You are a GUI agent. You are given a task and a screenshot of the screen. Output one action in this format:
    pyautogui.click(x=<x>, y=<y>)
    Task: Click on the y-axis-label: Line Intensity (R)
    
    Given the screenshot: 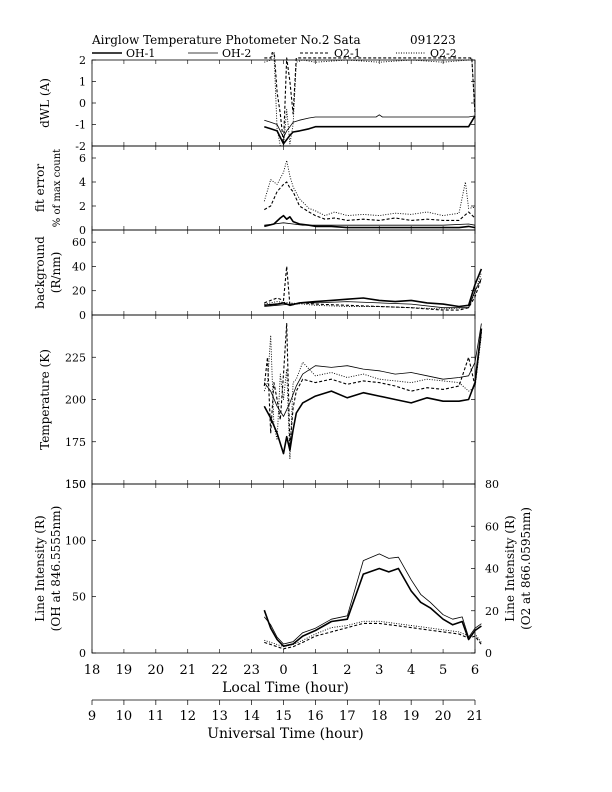 What is the action you would take?
    pyautogui.click(x=40, y=568)
    